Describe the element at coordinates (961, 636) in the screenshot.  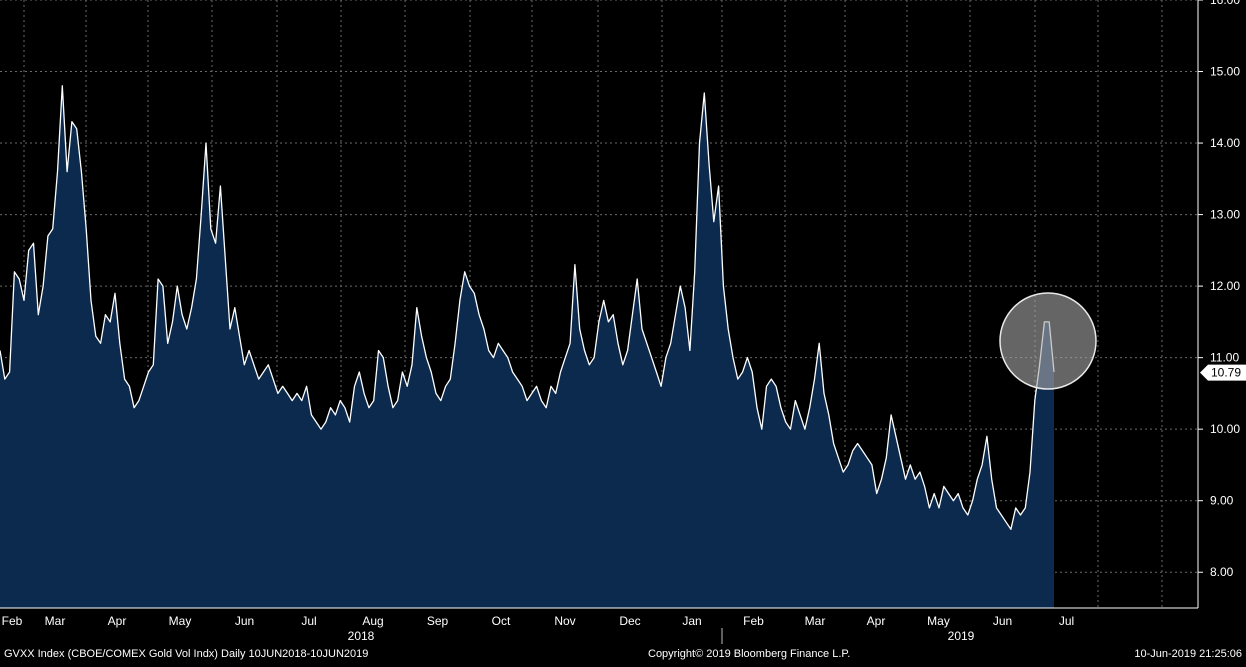
I see `year-label: 2019` at that location.